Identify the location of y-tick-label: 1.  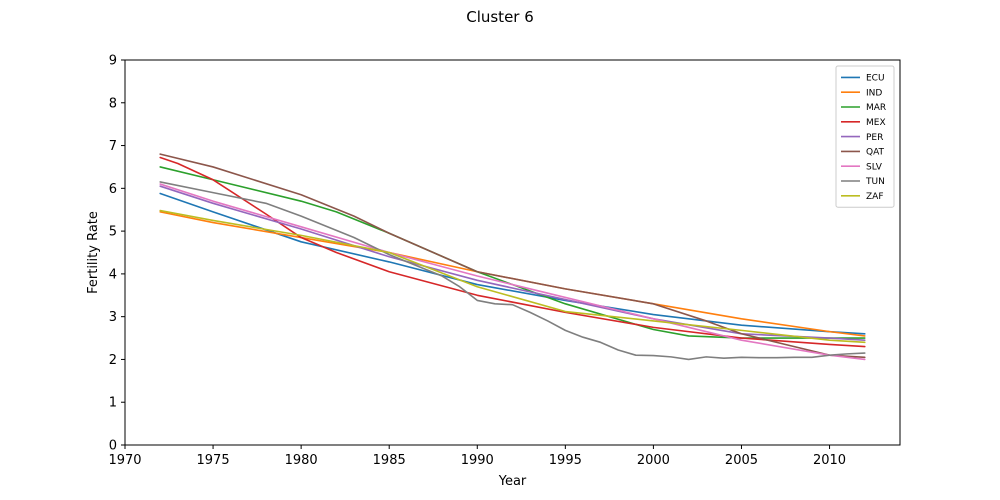
(113, 403).